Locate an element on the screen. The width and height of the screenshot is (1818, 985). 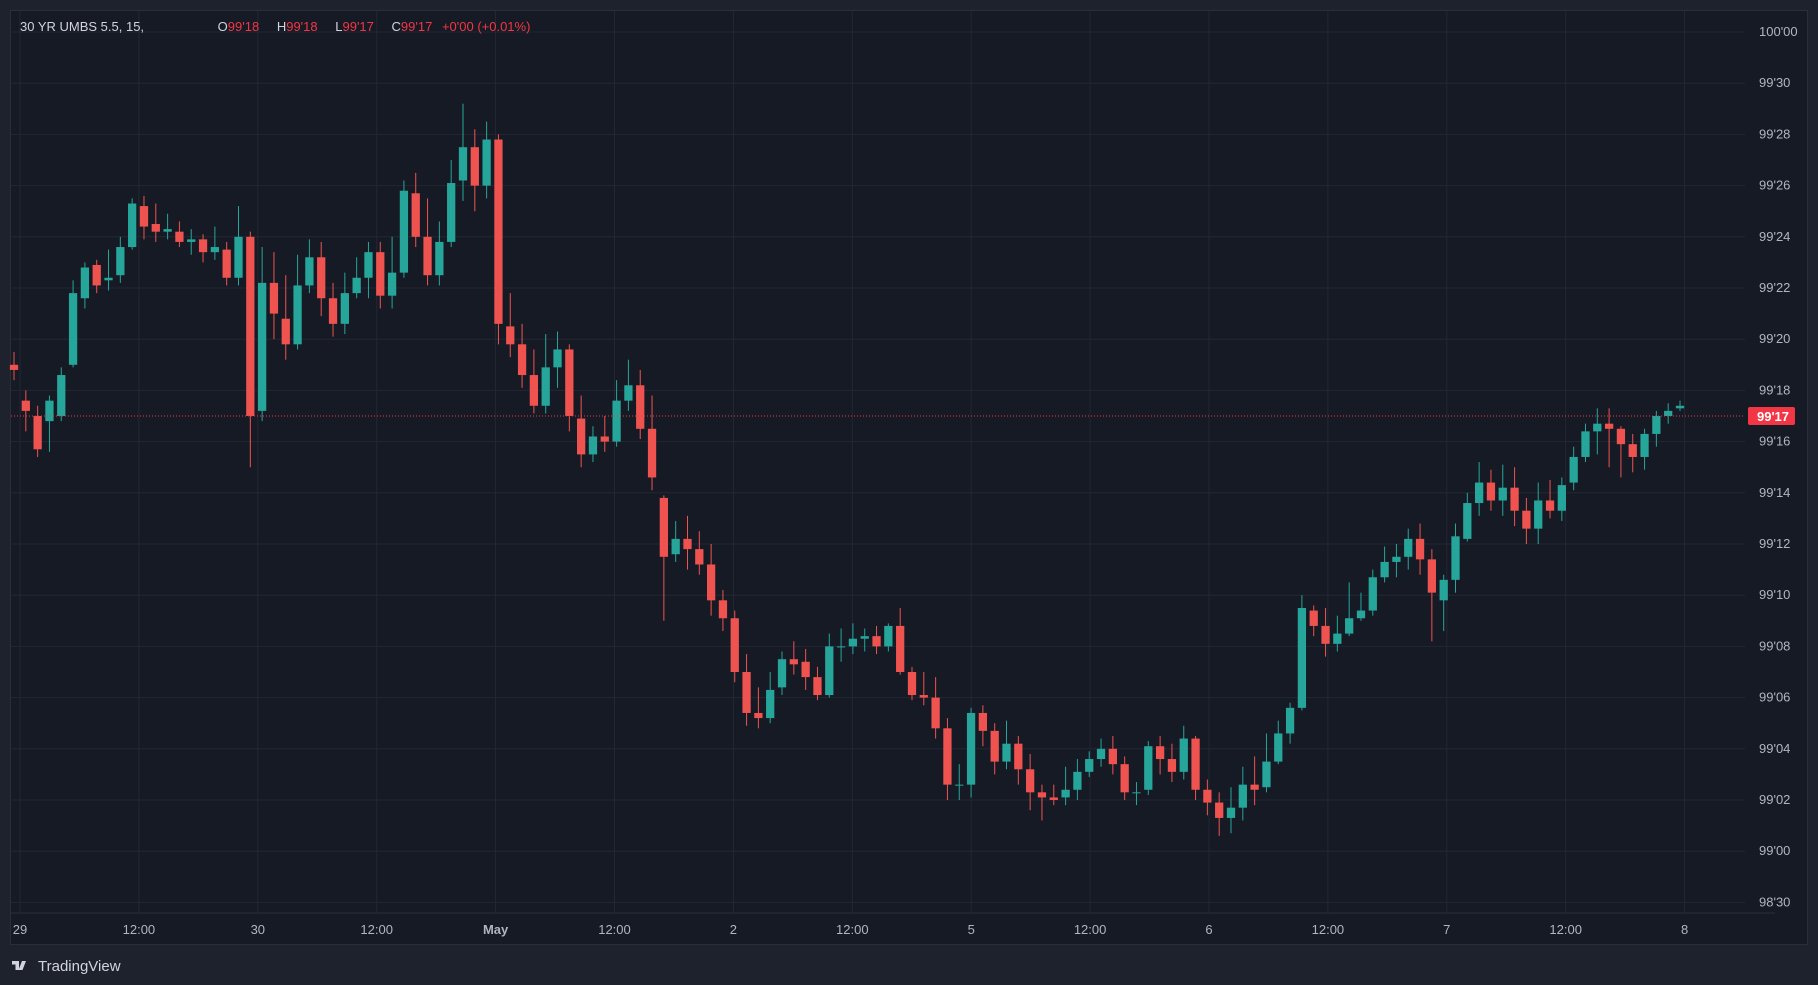
high-label: H is located at coordinates (281, 26).